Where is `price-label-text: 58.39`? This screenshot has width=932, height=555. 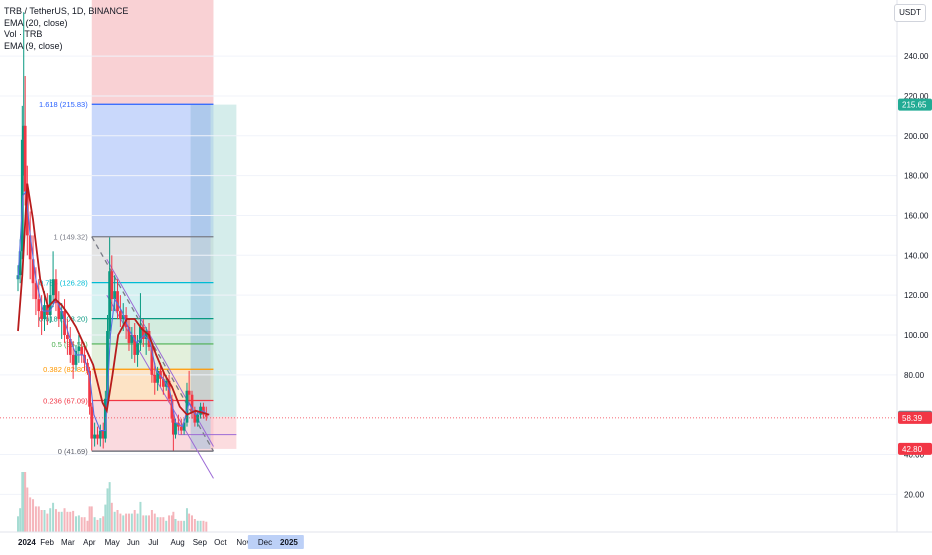 price-label-text: 58.39 is located at coordinates (912, 418).